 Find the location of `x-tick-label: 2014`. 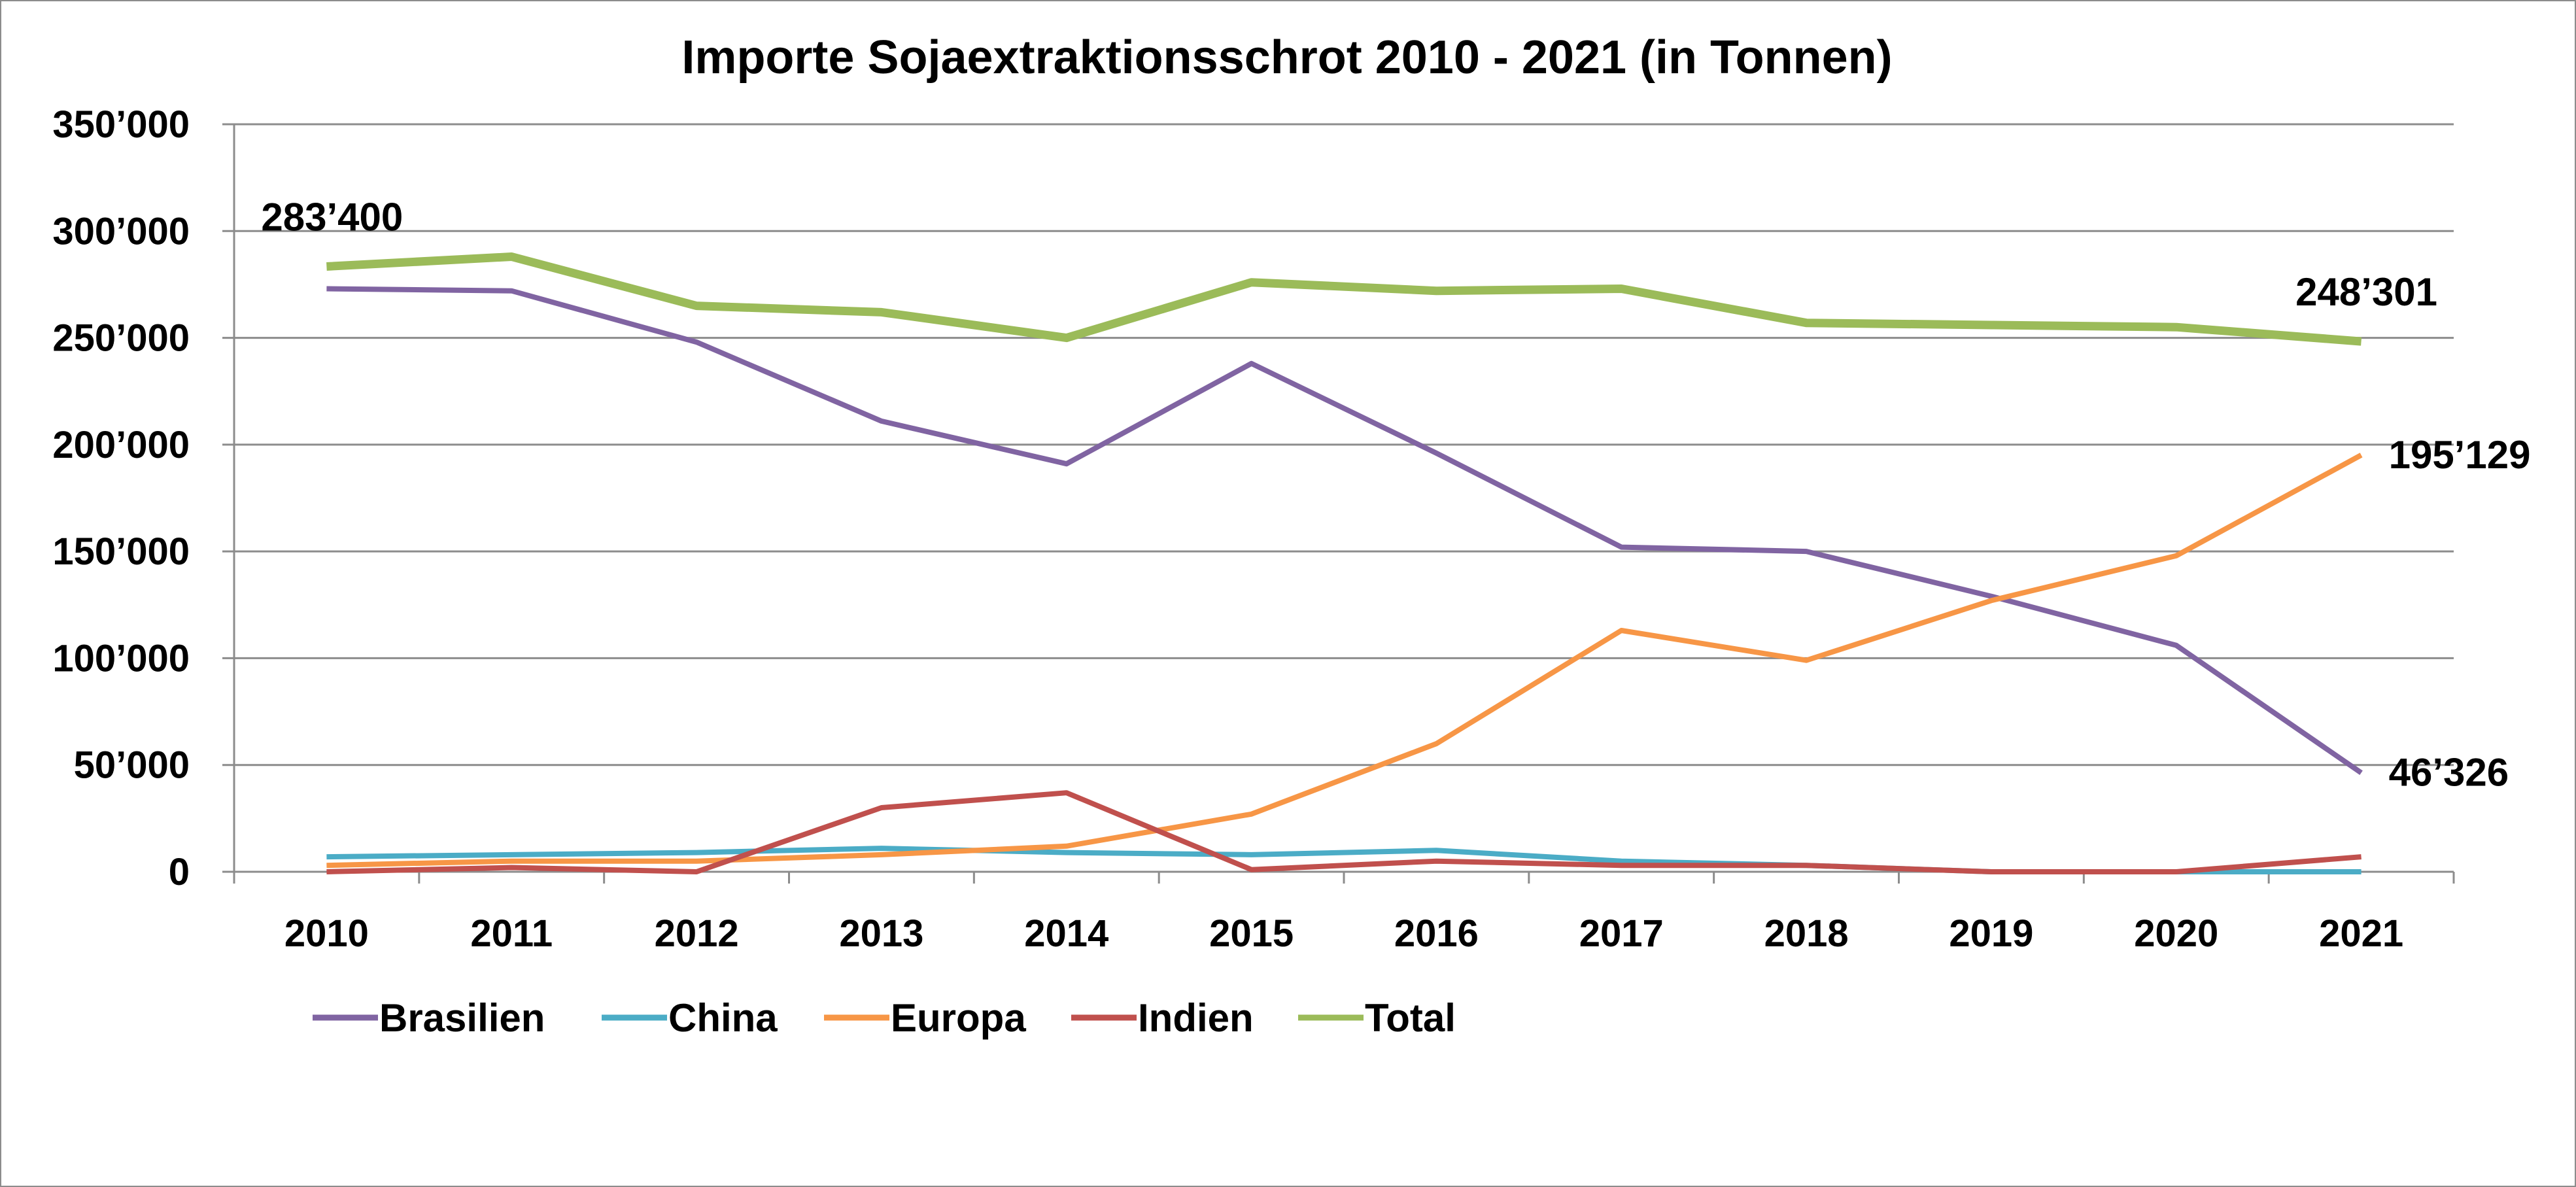

x-tick-label: 2014 is located at coordinates (1066, 933).